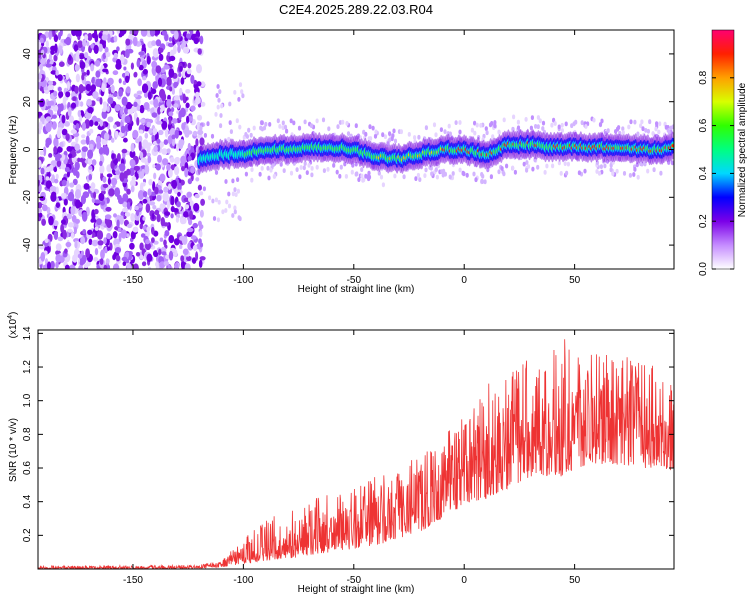 This screenshot has width=750, height=600. Describe the element at coordinates (716, 173) in the screenshot. I see `colorbar-ticks: 0.0 0.2 0.4 0.6 0.8` at that location.